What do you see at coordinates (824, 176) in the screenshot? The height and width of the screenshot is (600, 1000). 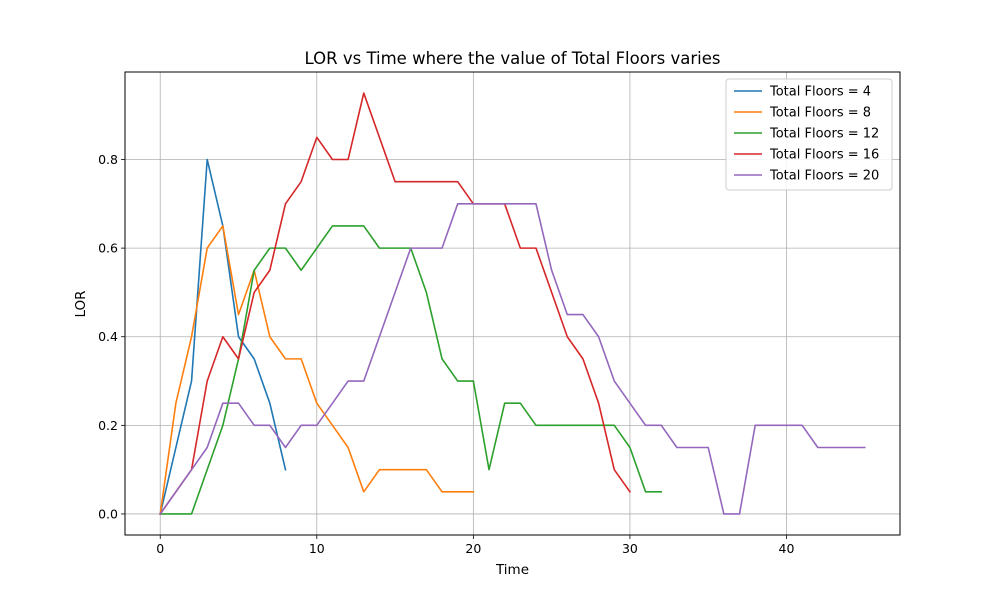 I see `legend-label-5: Total Floors = 20` at bounding box center [824, 176].